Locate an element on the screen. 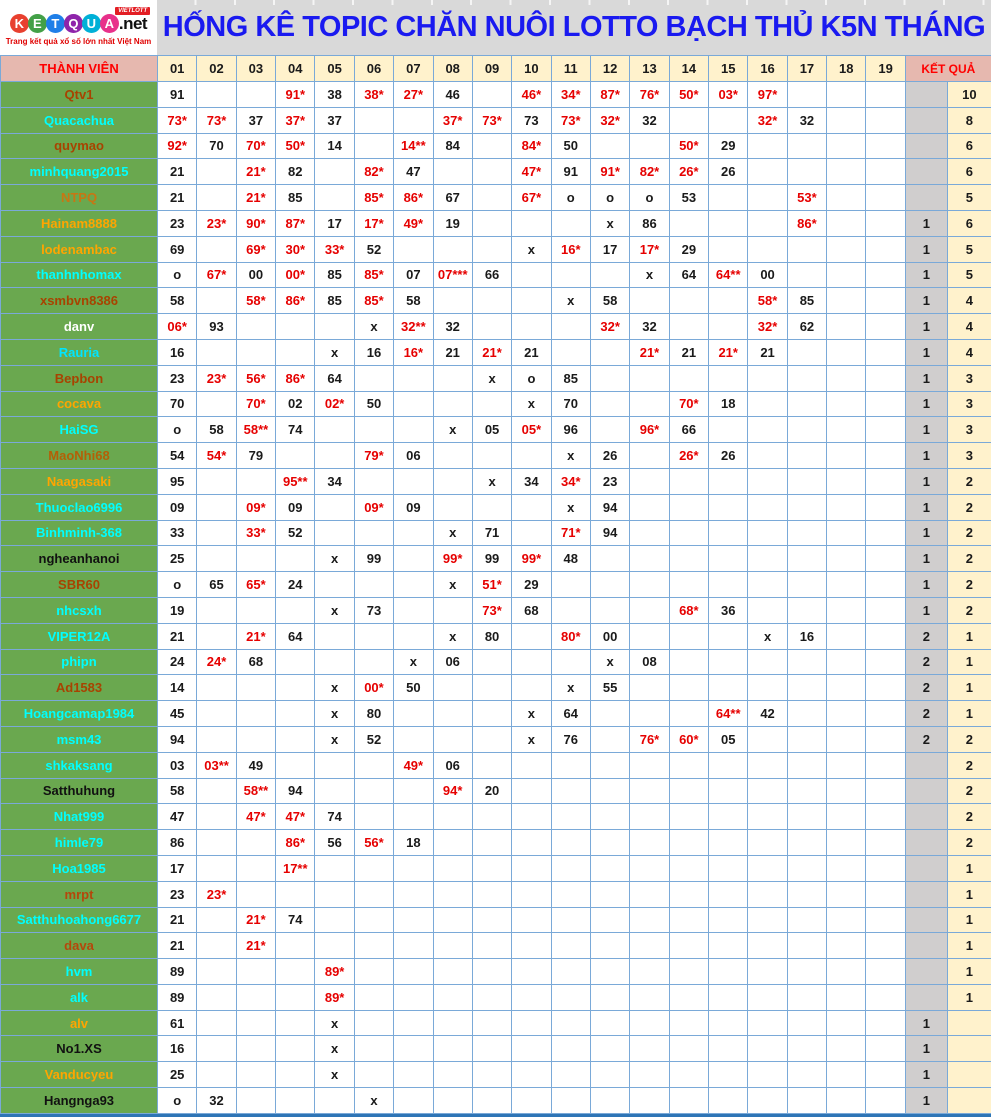 The image size is (991, 1117). day-cell: 02* is located at coordinates (334, 404).